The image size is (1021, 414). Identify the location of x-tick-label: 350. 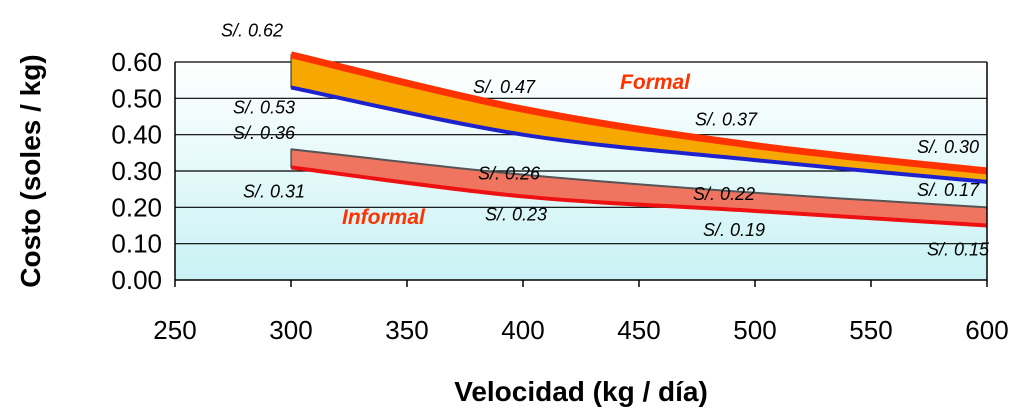
(406, 330).